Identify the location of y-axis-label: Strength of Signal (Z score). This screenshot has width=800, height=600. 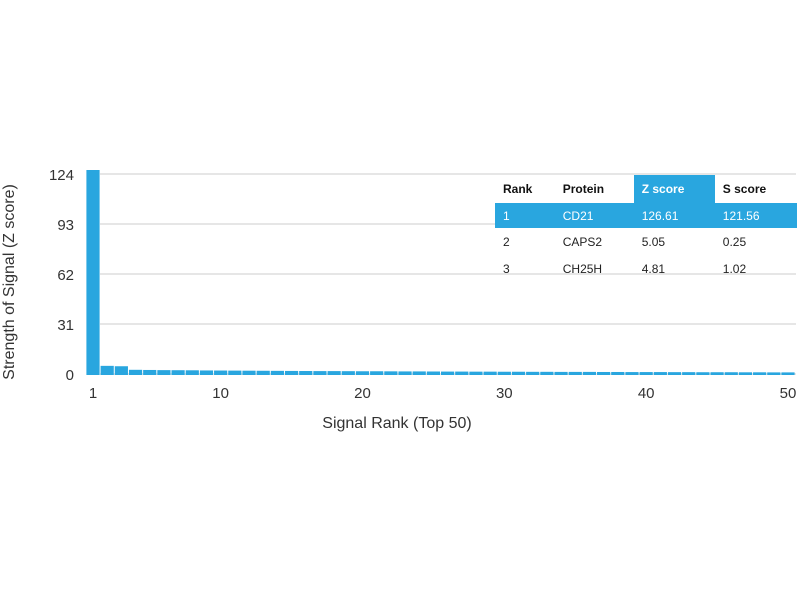
(9, 282).